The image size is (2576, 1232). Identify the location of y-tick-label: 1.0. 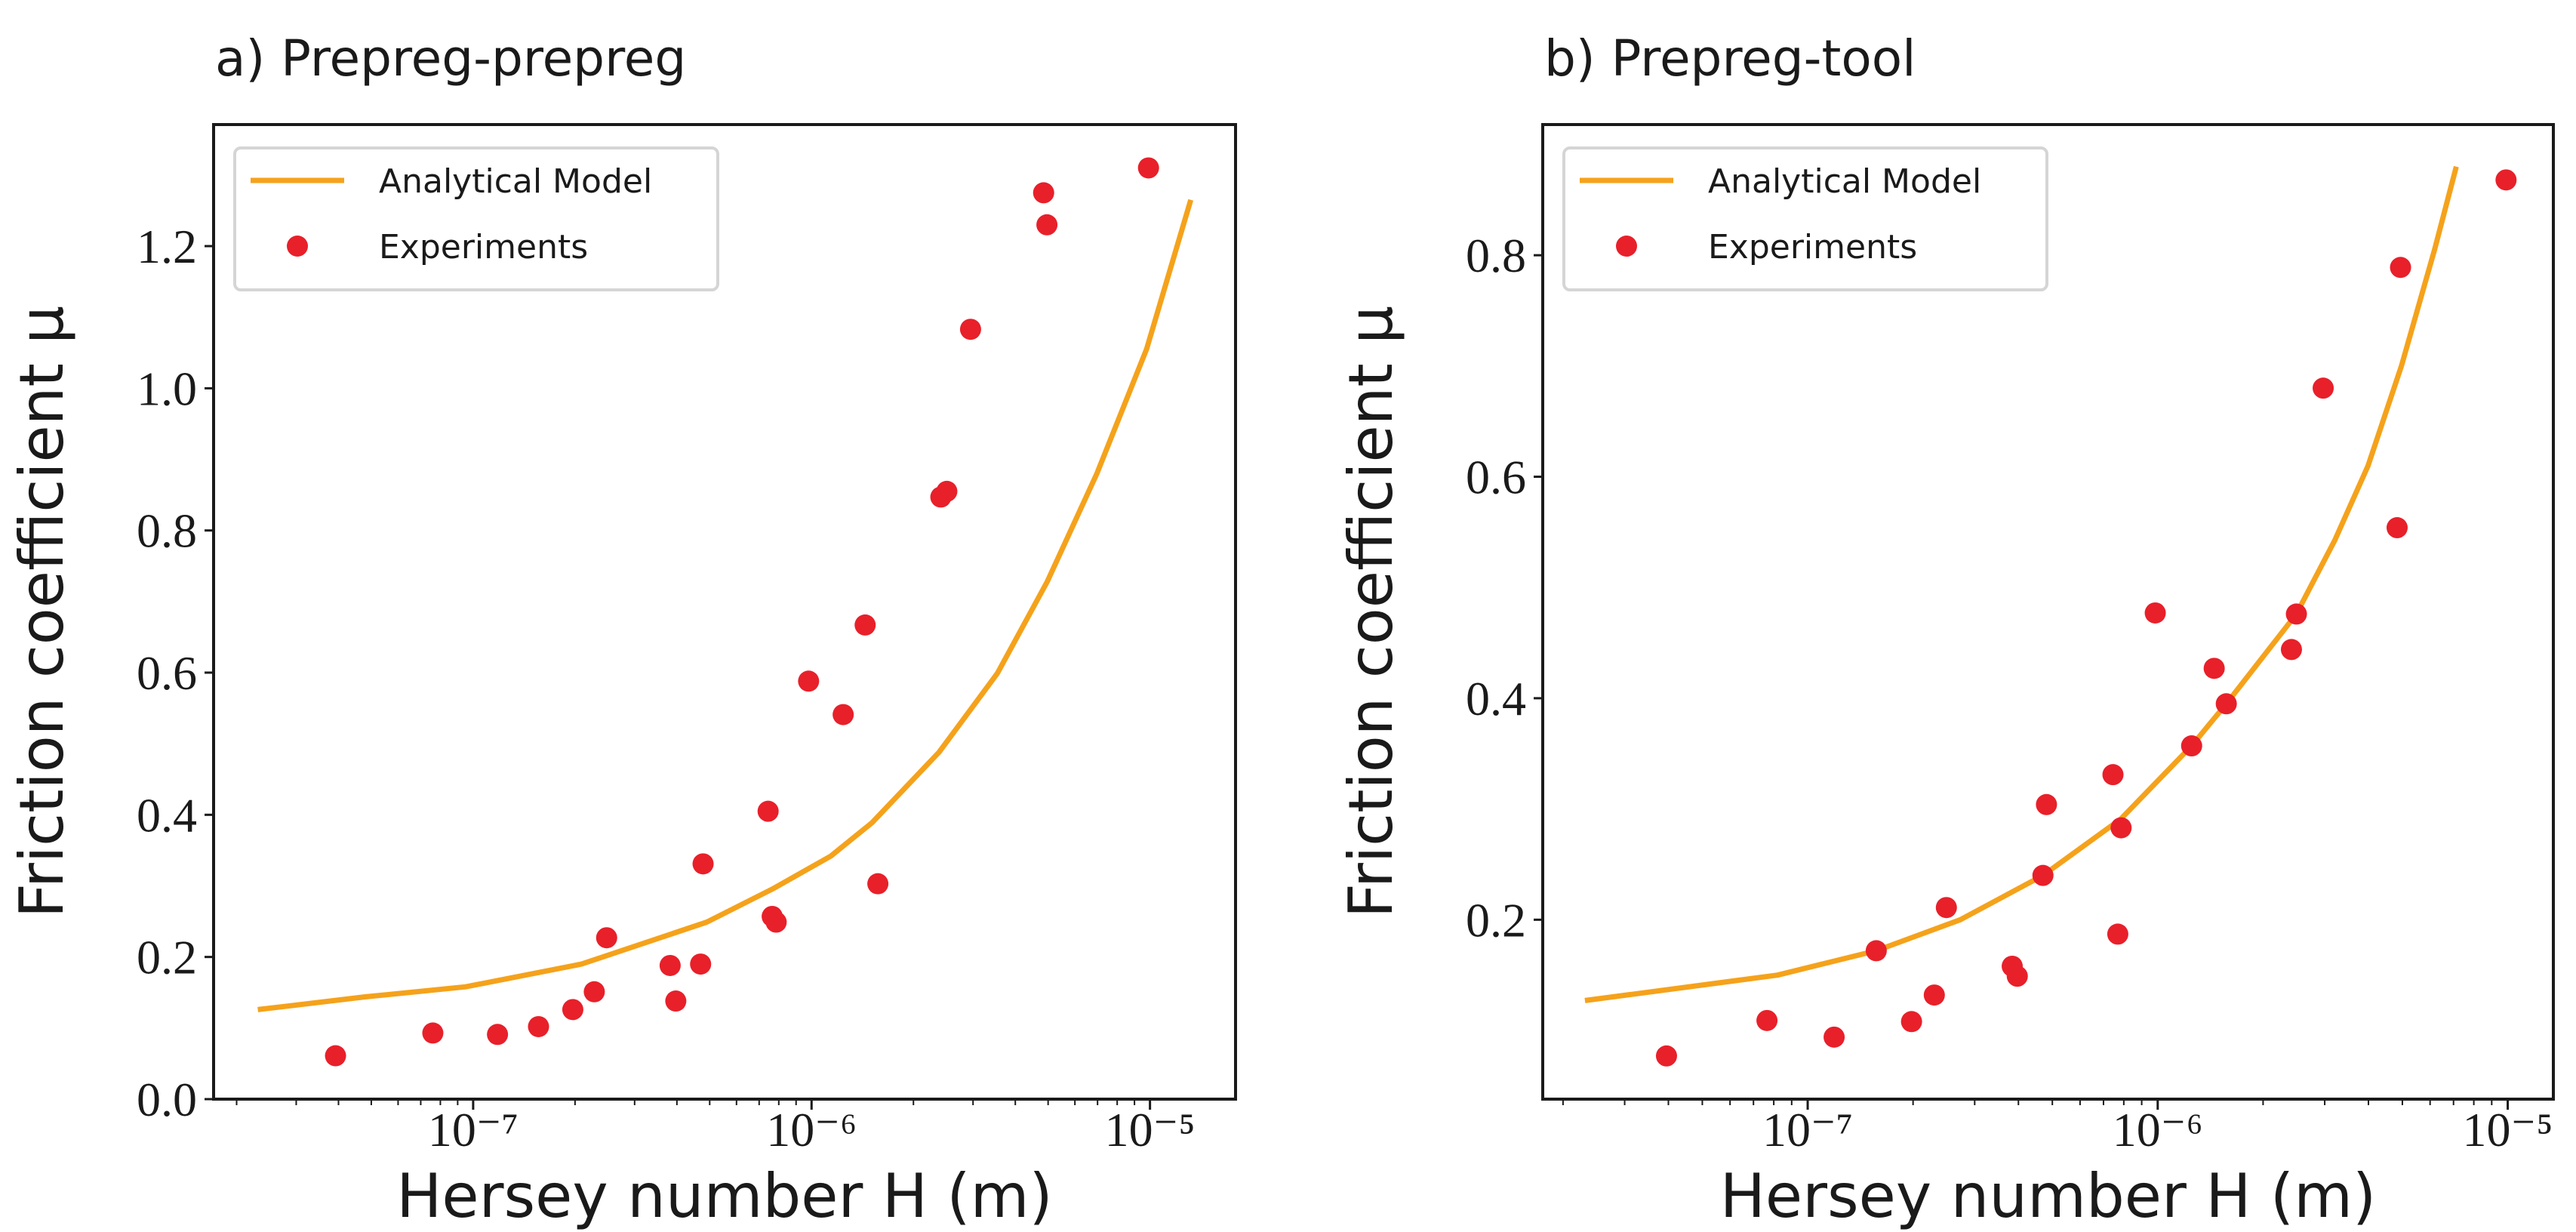
(167, 388).